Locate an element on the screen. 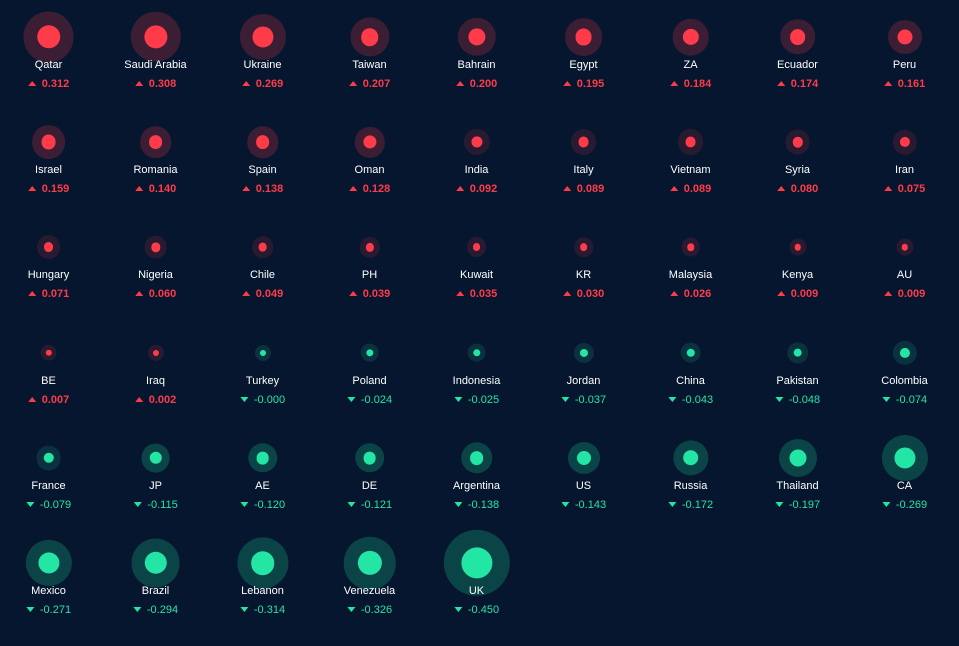  value-row: 0.039 is located at coordinates (369, 294).